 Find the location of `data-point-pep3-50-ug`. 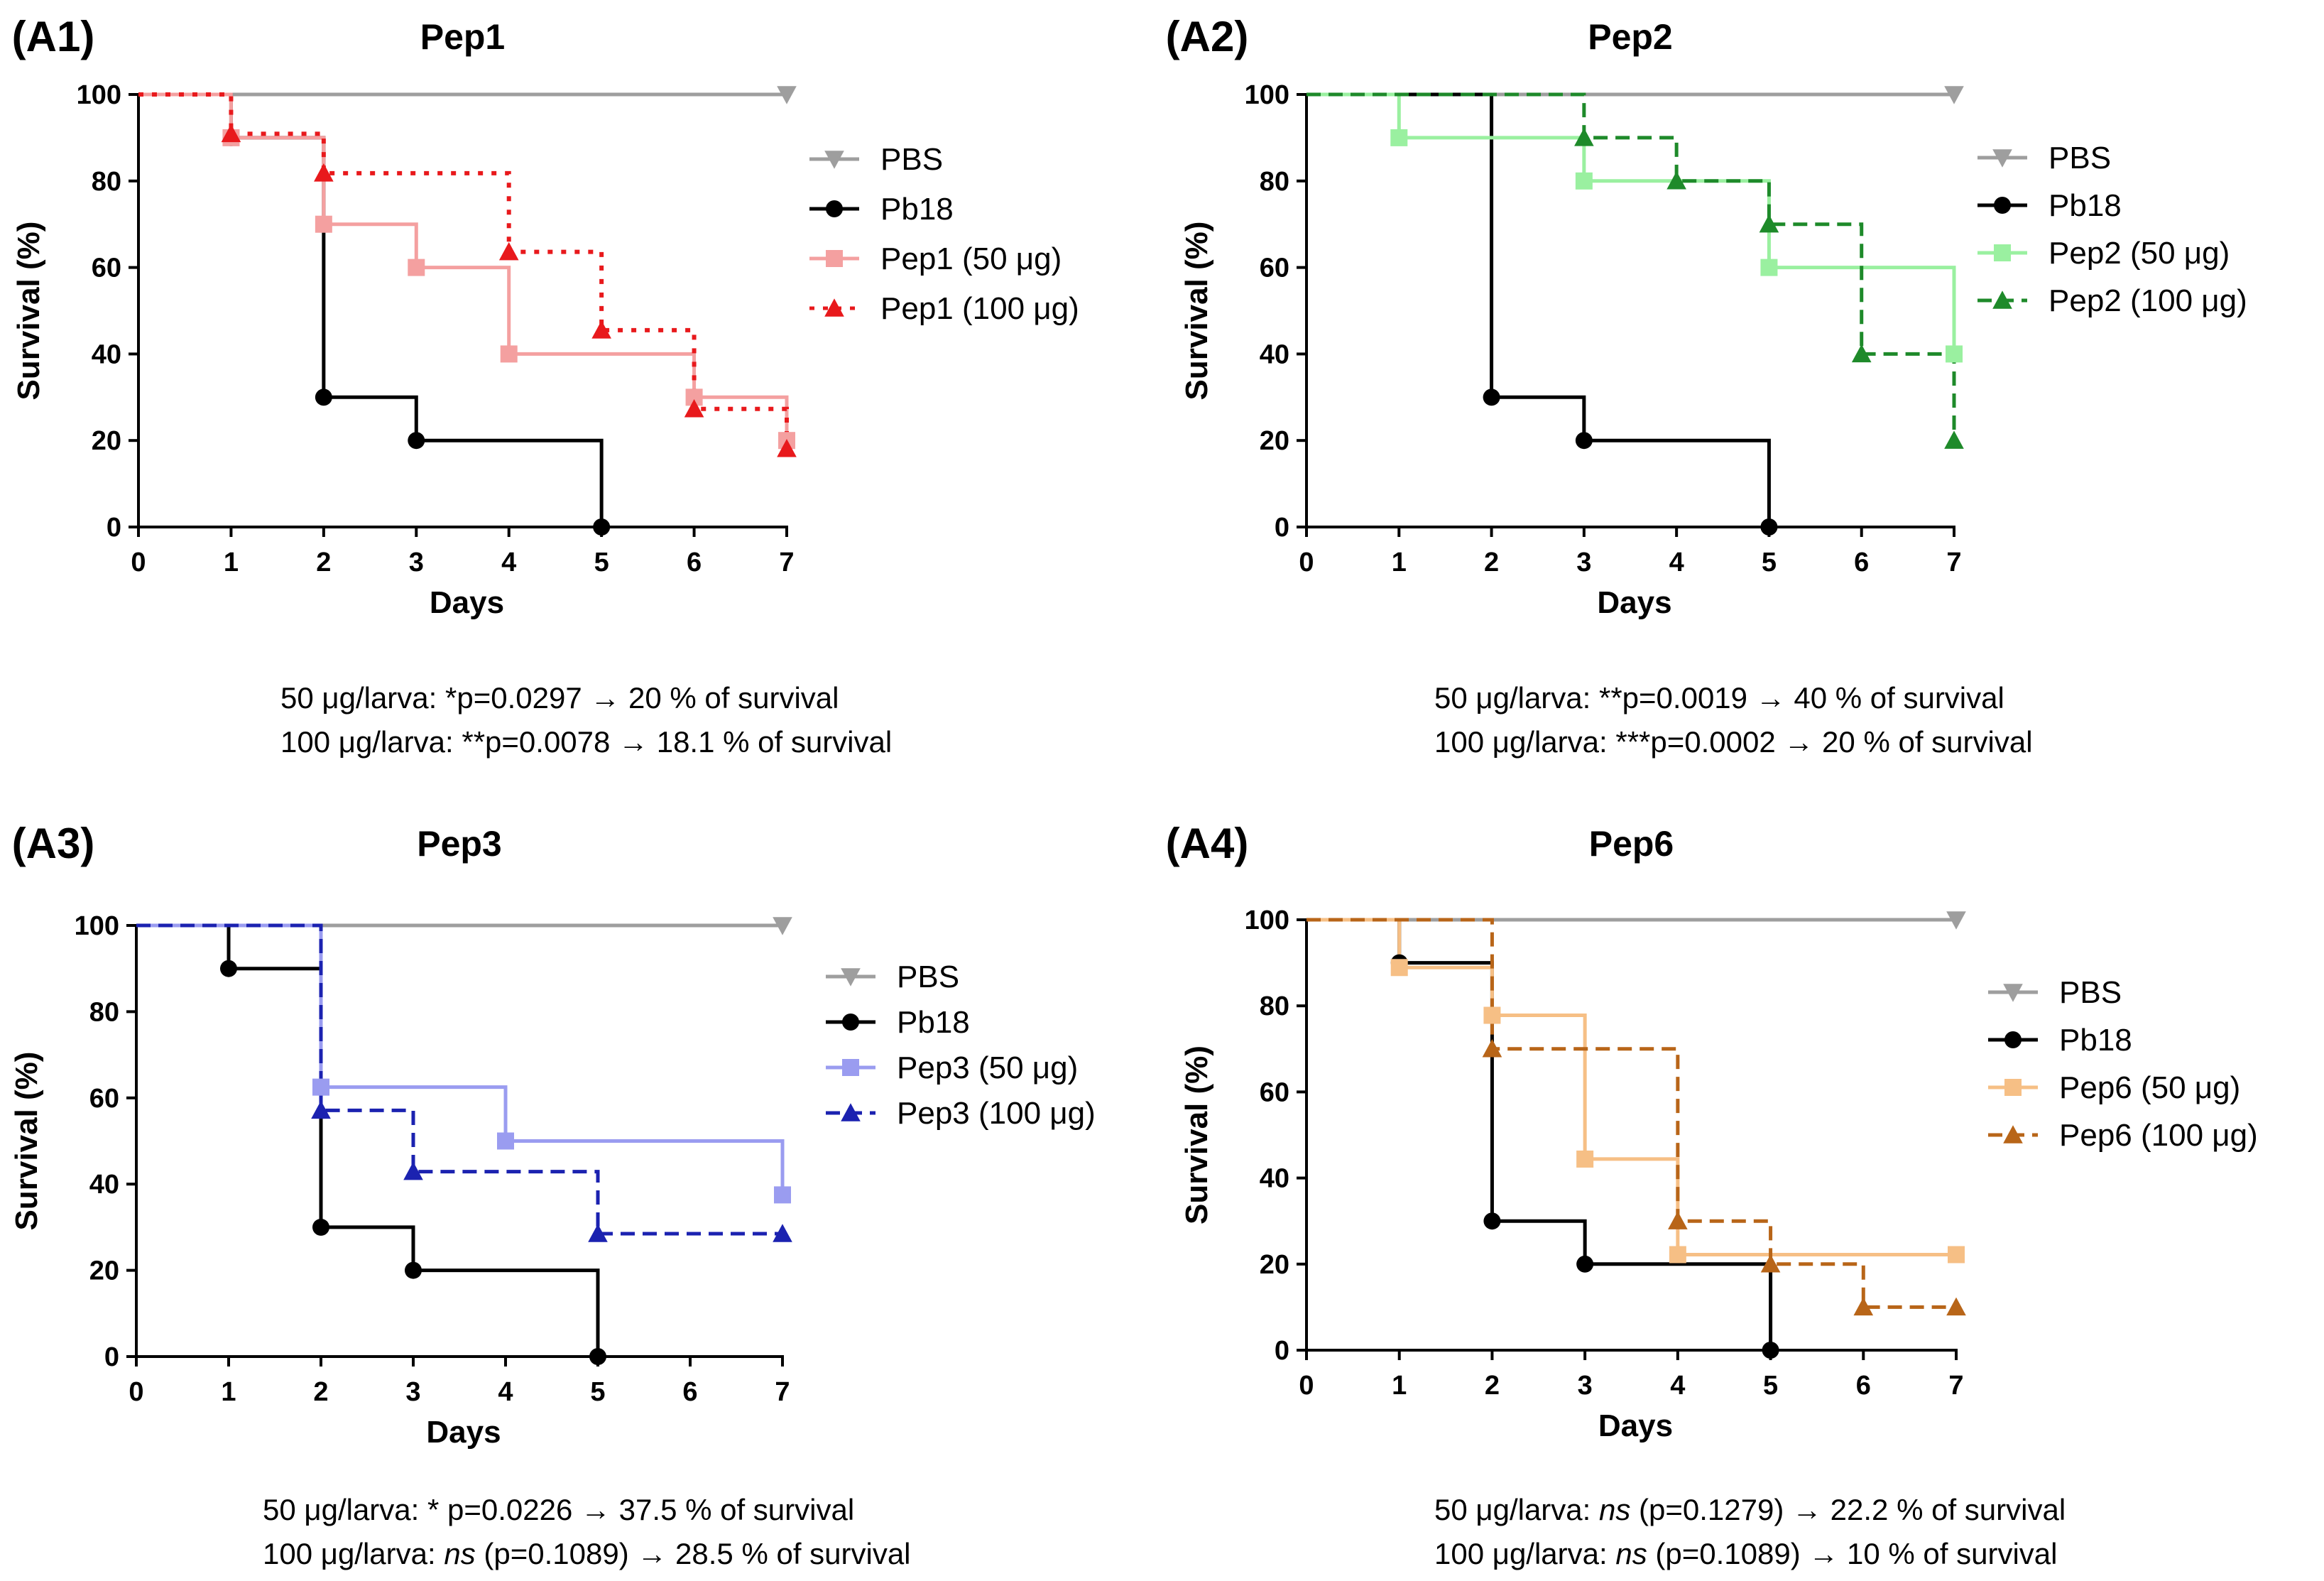

data-point-pep3-50-ug is located at coordinates (782, 1195).